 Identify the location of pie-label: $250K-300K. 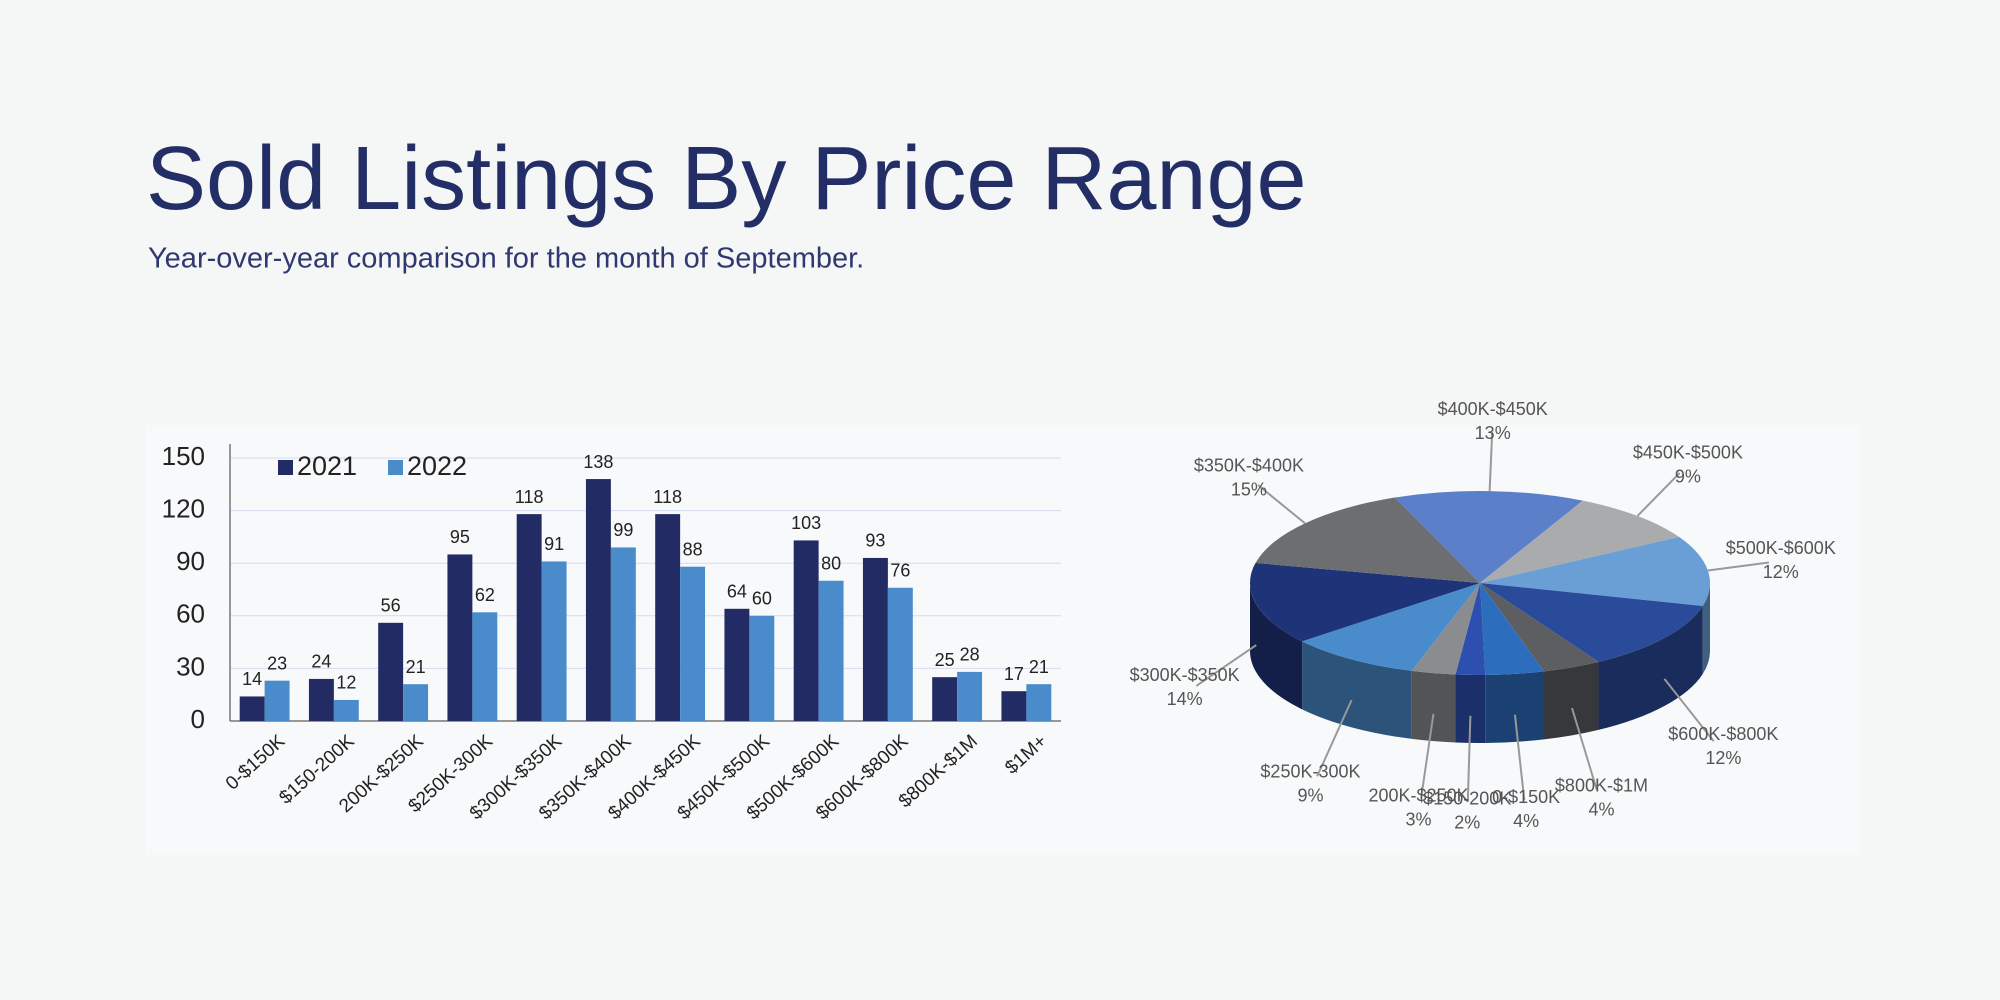
(1310, 771).